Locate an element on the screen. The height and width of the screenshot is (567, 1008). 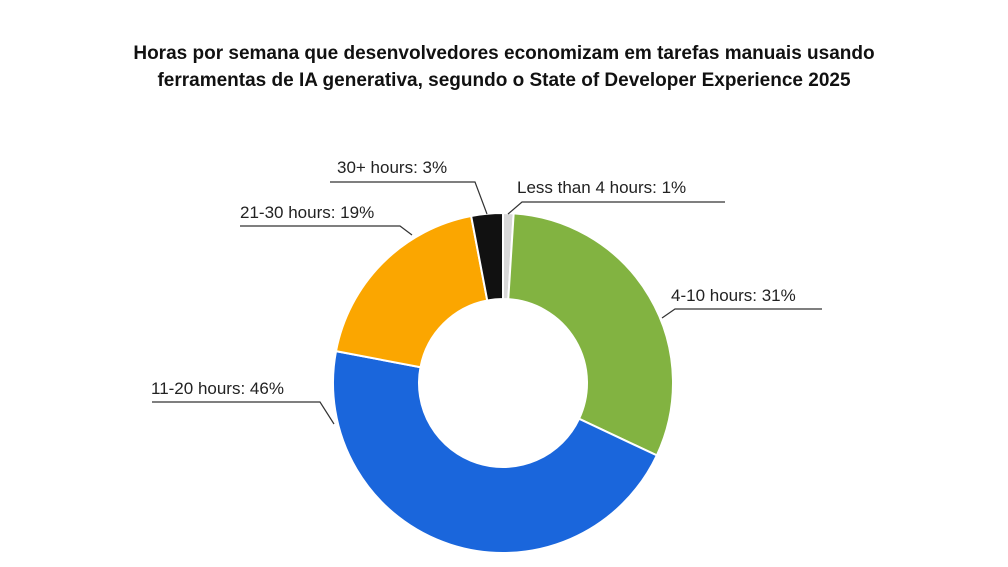
slice-label-11-20: 11-20 hours: 46% is located at coordinates (243, 402).